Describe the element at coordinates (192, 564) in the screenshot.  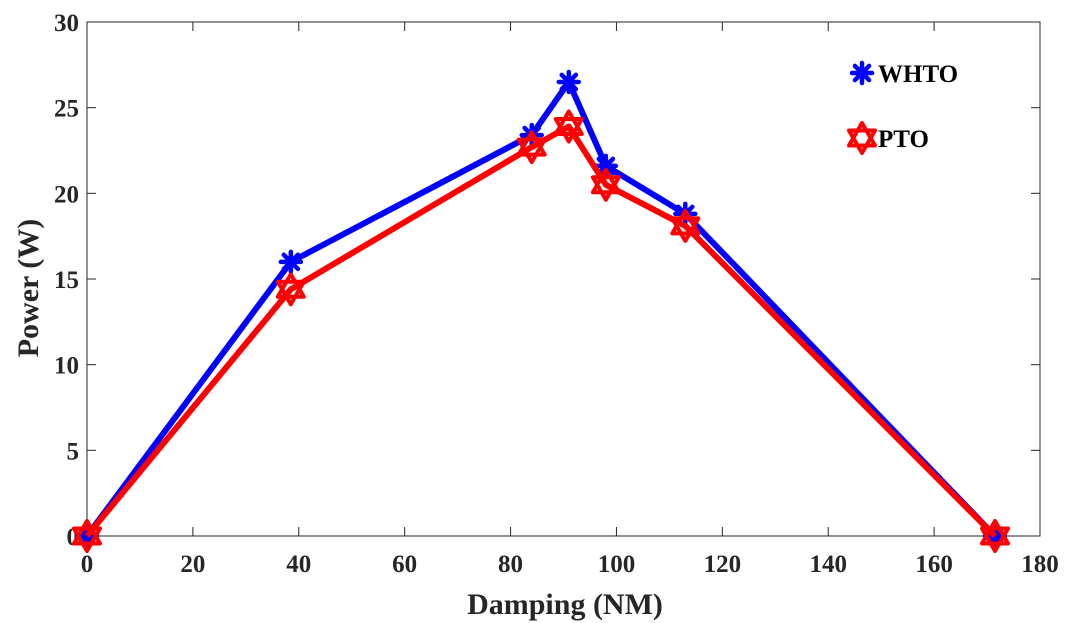
I see `x-tick-label: 20` at that location.